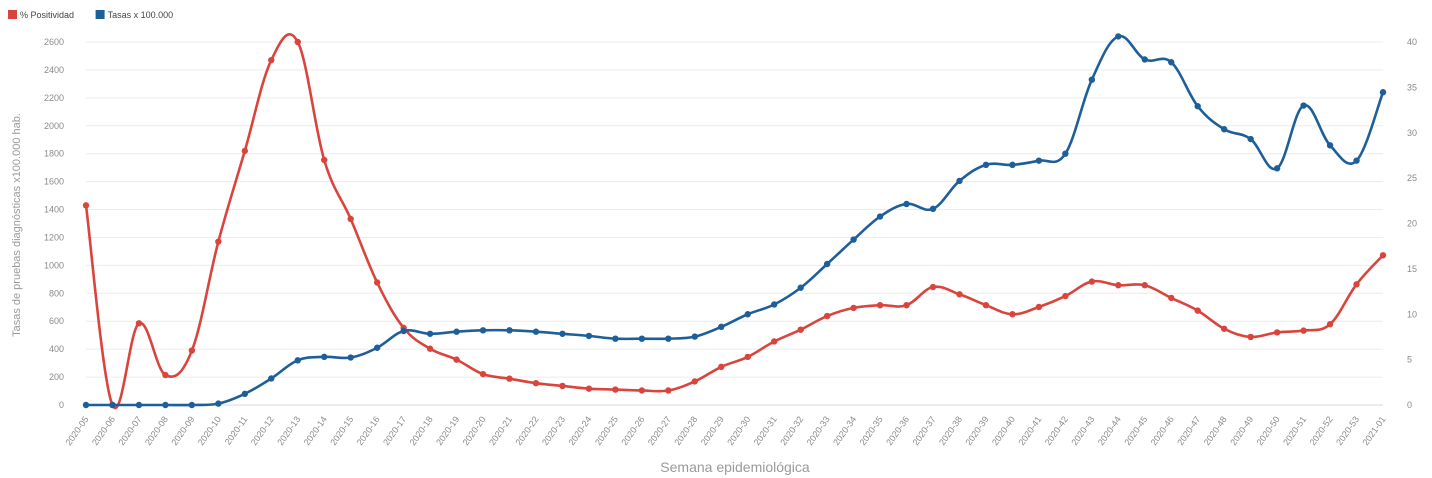  What do you see at coordinates (41, 15) in the screenshot?
I see `legend-item-0: % Positividad` at bounding box center [41, 15].